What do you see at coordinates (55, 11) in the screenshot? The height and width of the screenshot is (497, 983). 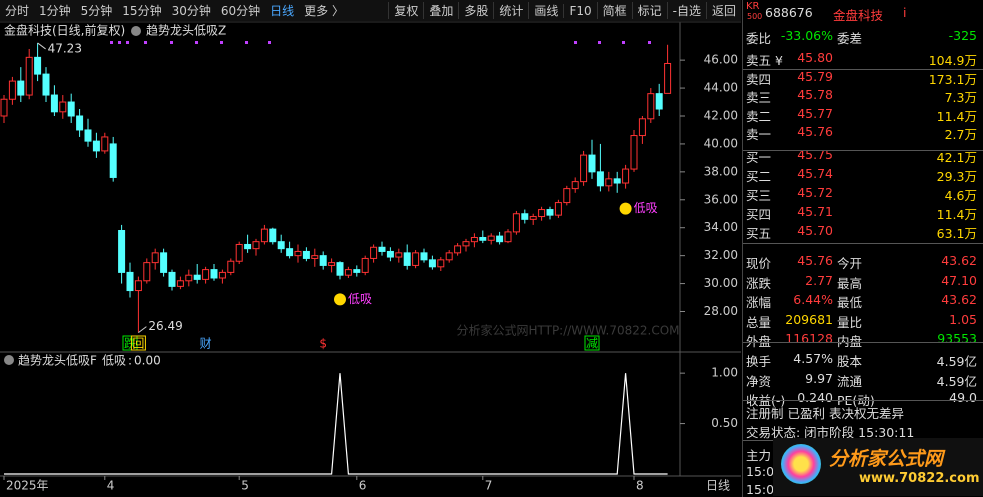 I see `period-tab: 1分钟` at bounding box center [55, 11].